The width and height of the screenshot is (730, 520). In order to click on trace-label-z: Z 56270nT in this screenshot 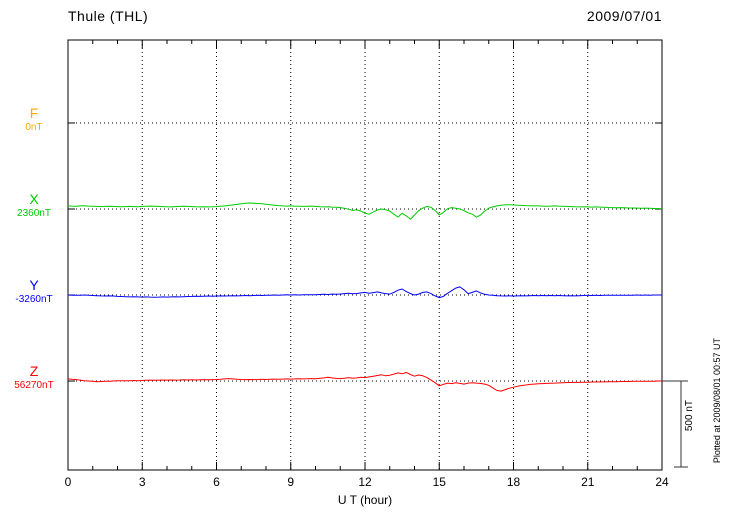, I will do `click(34, 377)`.